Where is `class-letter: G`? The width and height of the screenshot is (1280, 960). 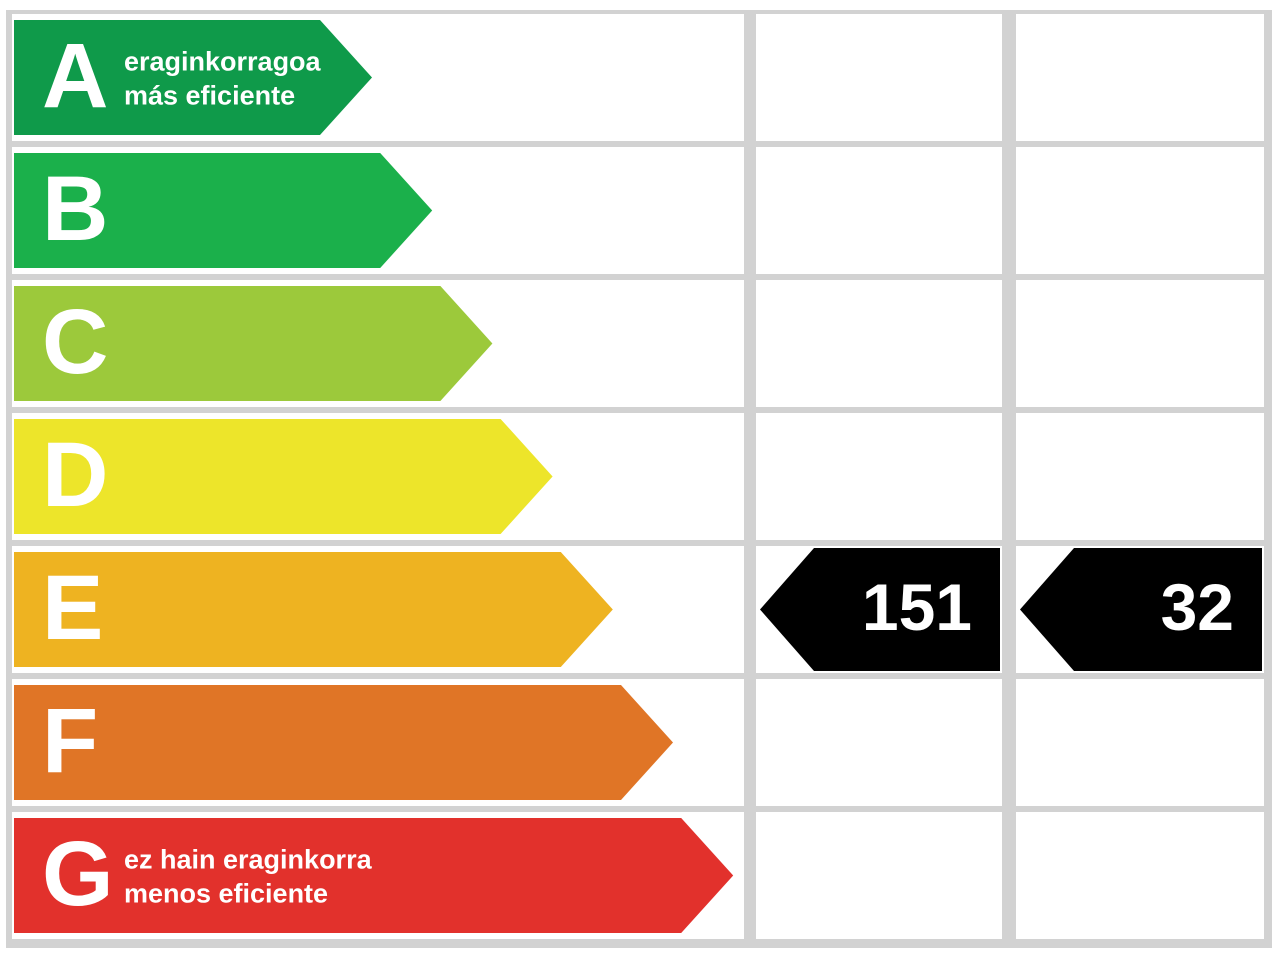
class-letter: G is located at coordinates (78, 874).